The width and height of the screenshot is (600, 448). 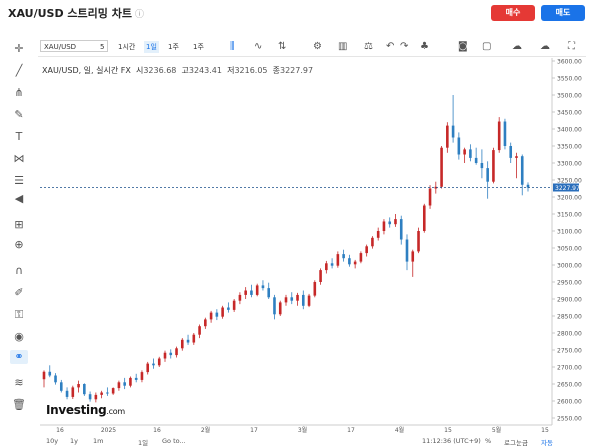 What do you see at coordinates (74, 441) in the screenshot?
I see `range-1y: 1y` at bounding box center [74, 441].